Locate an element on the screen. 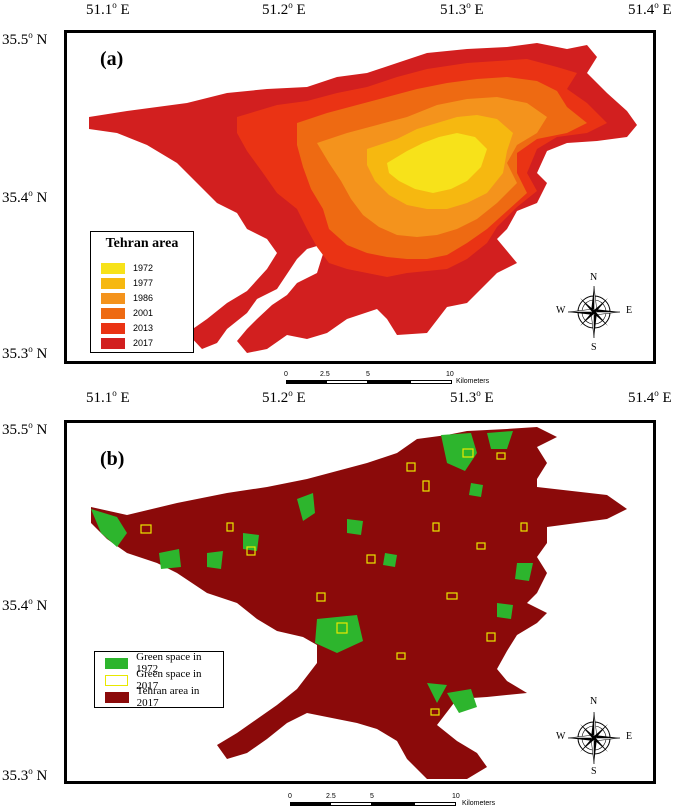 The height and width of the screenshot is (811, 685). area-1972 is located at coordinates (437, 163).